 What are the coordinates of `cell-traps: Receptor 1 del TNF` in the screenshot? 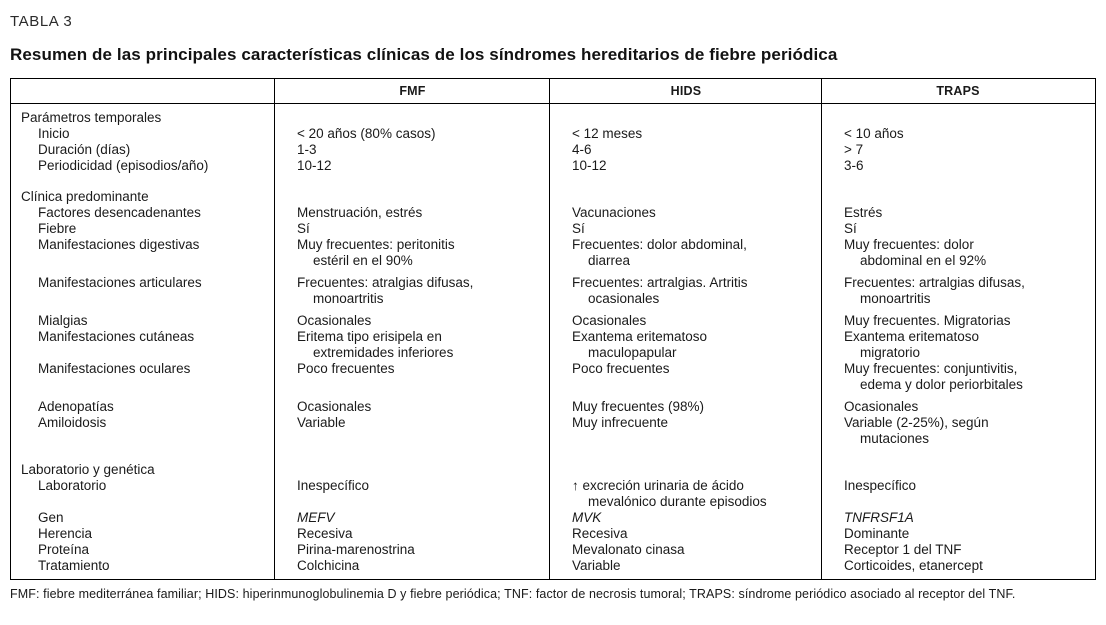 It's located at (958, 550).